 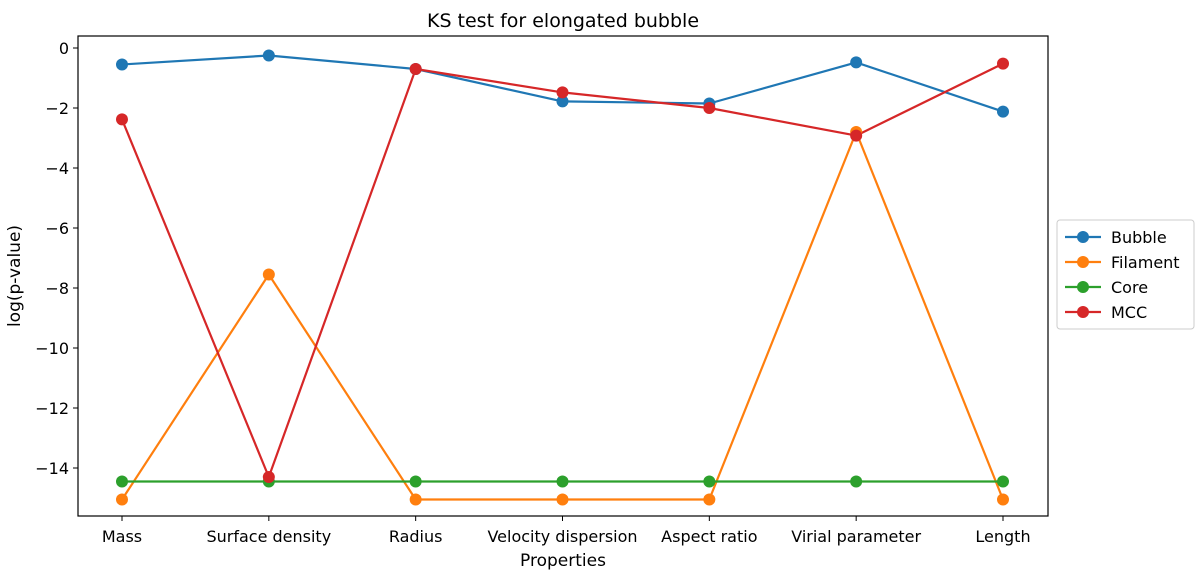 What do you see at coordinates (1083, 287) in the screenshot?
I see `legend-marker-core` at bounding box center [1083, 287].